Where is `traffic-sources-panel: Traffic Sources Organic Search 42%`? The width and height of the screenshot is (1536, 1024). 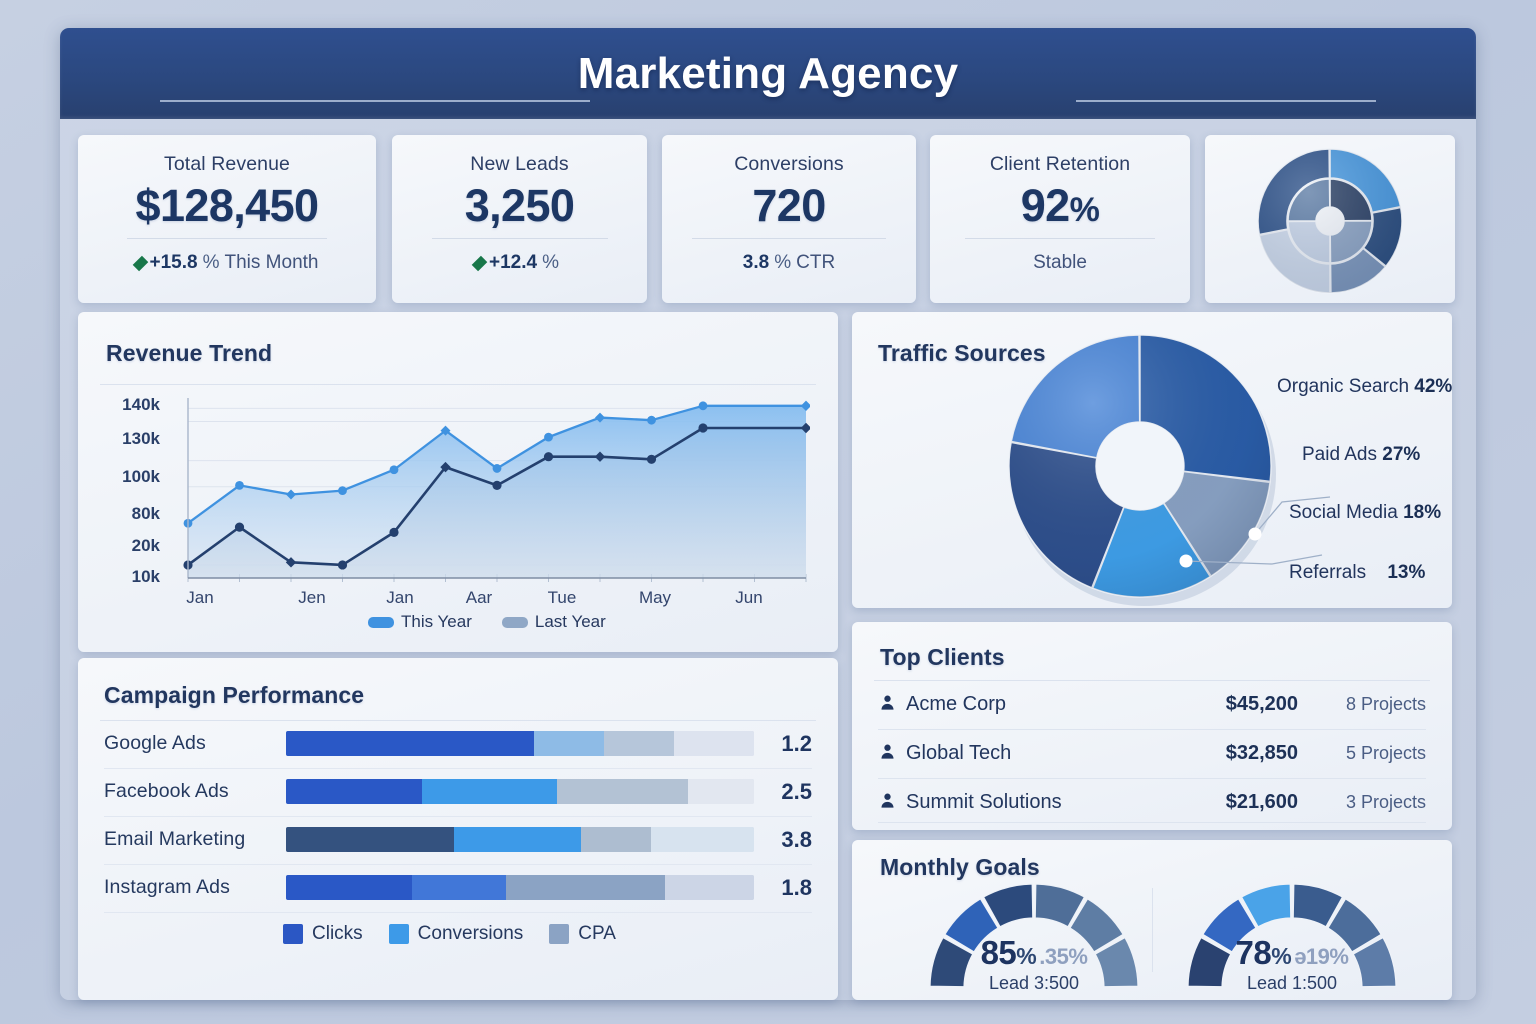 traffic-sources-panel: Traffic Sources Organic Search 42% is located at coordinates (1152, 460).